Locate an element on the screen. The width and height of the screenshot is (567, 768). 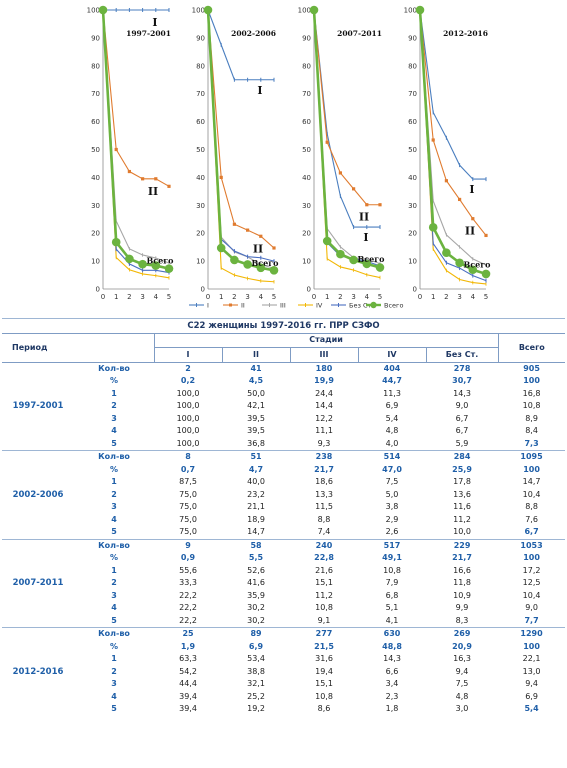
table-cell: 3,8 is located at coordinates (392, 507).